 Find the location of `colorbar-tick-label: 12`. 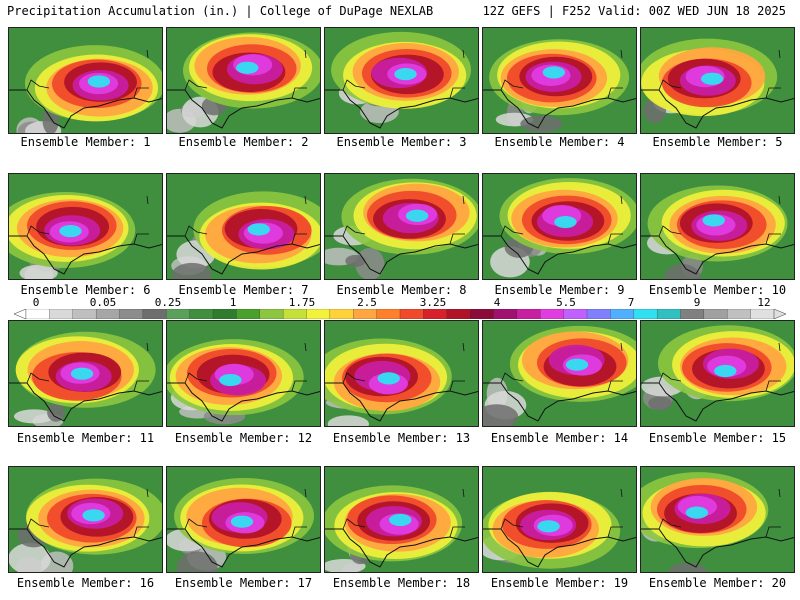

colorbar-tick-label: 12 is located at coordinates (764, 302).